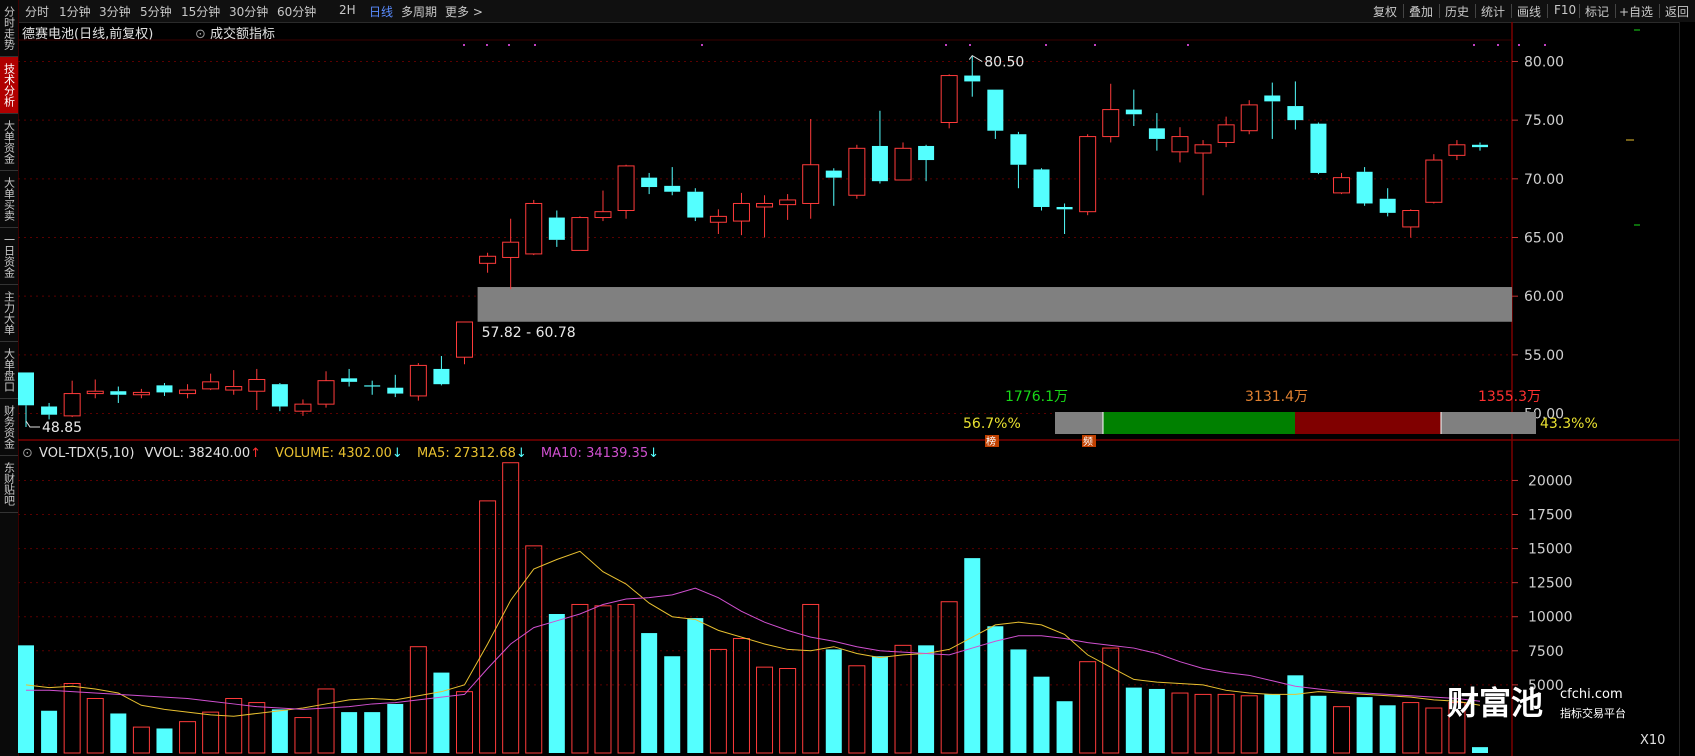 The width and height of the screenshot is (1695, 756). What do you see at coordinates (235, 32) in the screenshot?
I see `indicator-selector: ⊙ 成交额指标` at bounding box center [235, 32].